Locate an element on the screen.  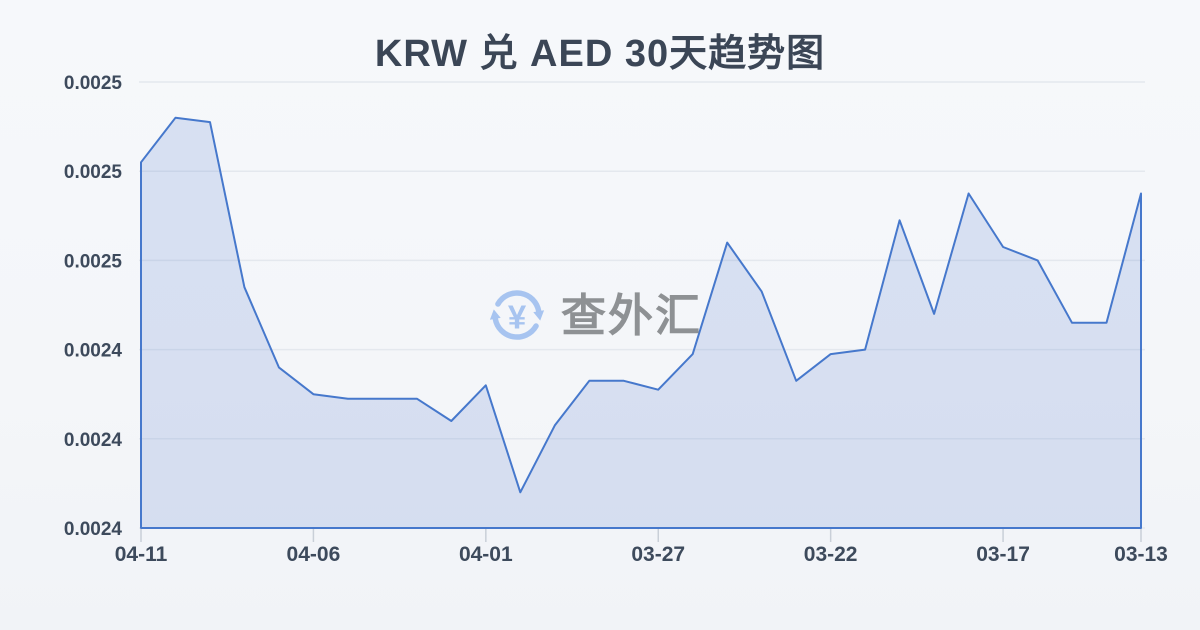
x-axis-label: 03-27 is located at coordinates (658, 554).